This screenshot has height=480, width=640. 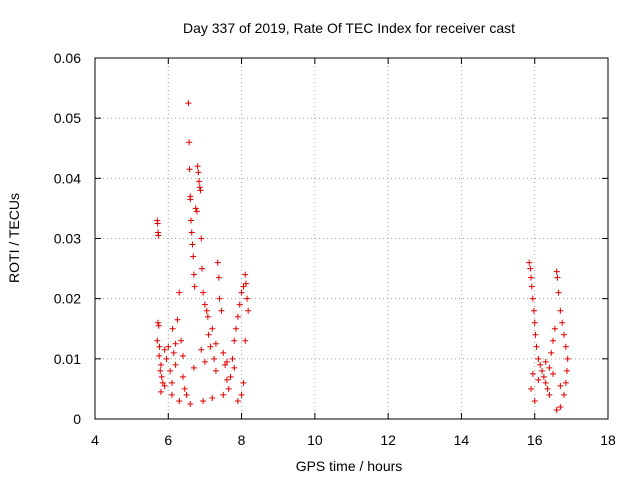 What do you see at coordinates (349, 466) in the screenshot?
I see `x-axis-label: GPS time / hours` at bounding box center [349, 466].